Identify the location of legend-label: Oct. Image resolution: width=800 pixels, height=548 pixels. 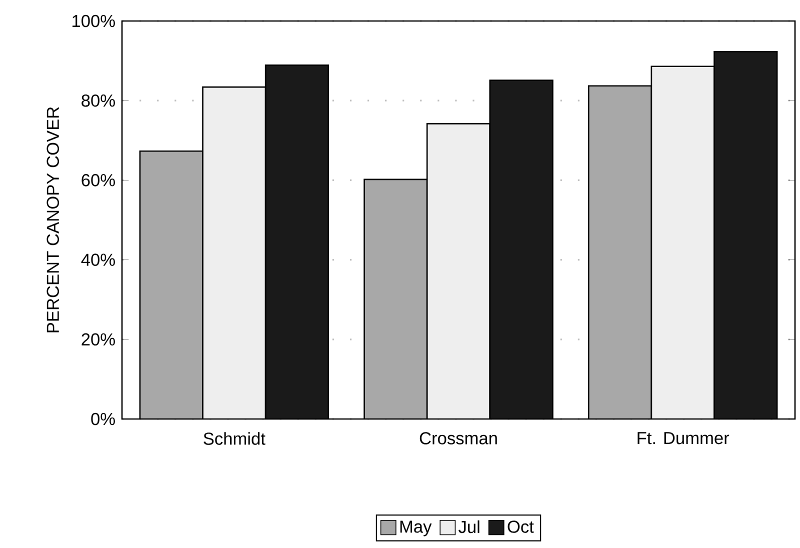
(521, 526).